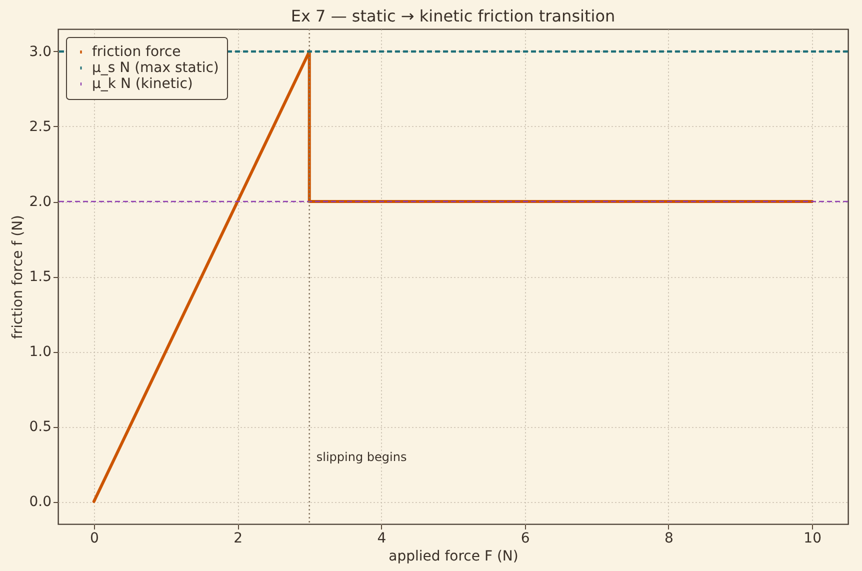 Image resolution: width=862 pixels, height=571 pixels. Describe the element at coordinates (381, 538) in the screenshot. I see `x-tick-label: 4` at that location.